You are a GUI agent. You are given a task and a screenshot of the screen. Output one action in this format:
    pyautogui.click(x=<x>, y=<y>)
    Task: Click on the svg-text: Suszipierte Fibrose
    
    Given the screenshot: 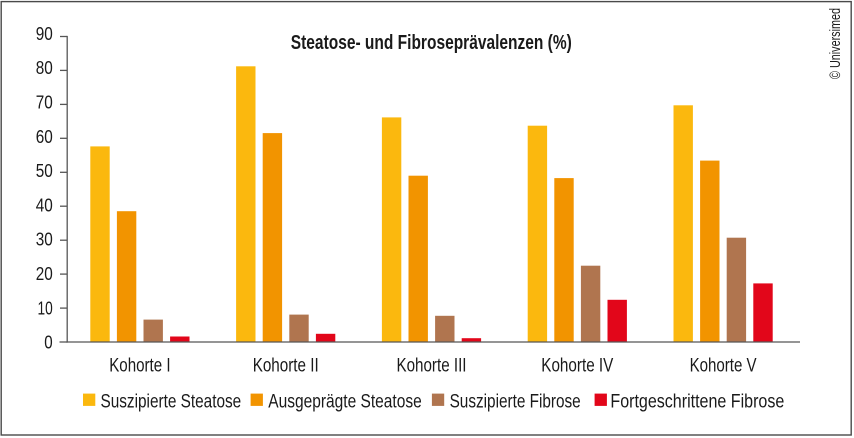 What is the action you would take?
    pyautogui.click(x=515, y=401)
    